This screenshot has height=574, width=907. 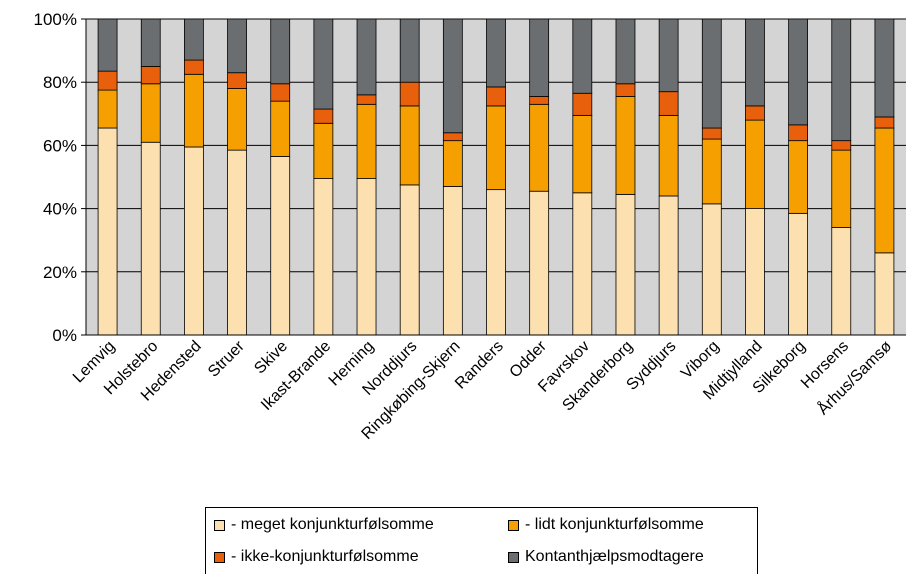 I want to click on legend-swatch-ikke, so click(x=219, y=557).